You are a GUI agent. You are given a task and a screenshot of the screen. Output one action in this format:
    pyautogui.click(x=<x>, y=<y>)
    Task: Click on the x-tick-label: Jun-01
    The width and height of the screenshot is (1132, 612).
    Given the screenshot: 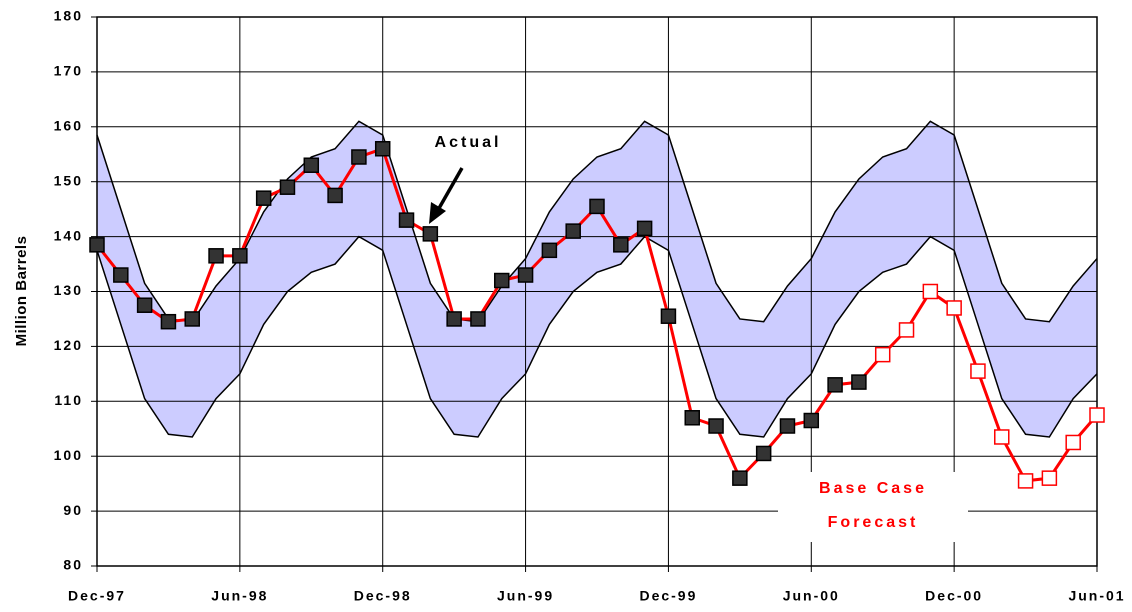 What is the action you would take?
    pyautogui.click(x=1096, y=596)
    